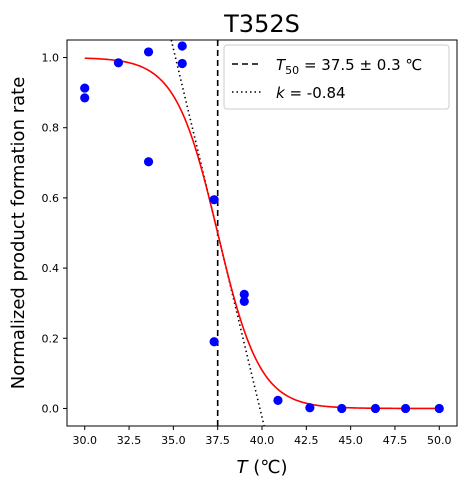 The height and width of the screenshot is (487, 464). Describe the element at coordinates (268, 467) in the screenshot. I see `x-axis-unit: (℃)` at that location.